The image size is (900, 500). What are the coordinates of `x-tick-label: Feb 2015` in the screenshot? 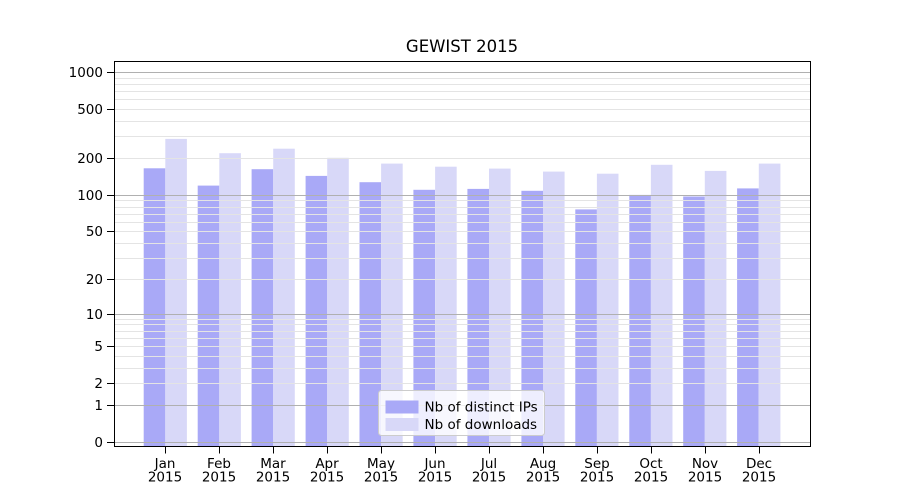 It's located at (219, 471).